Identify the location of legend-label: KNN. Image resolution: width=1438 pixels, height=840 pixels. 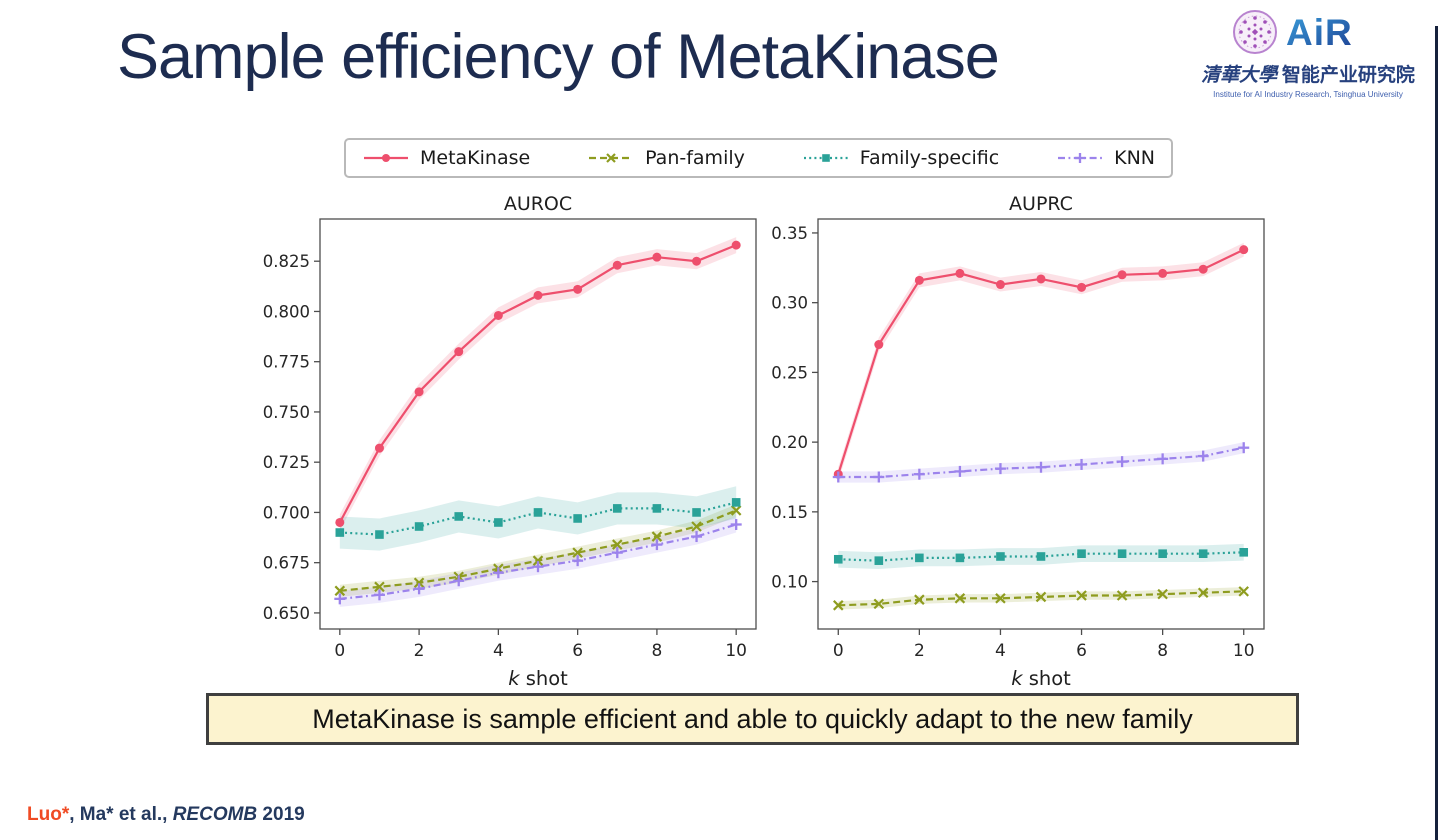
(1134, 158).